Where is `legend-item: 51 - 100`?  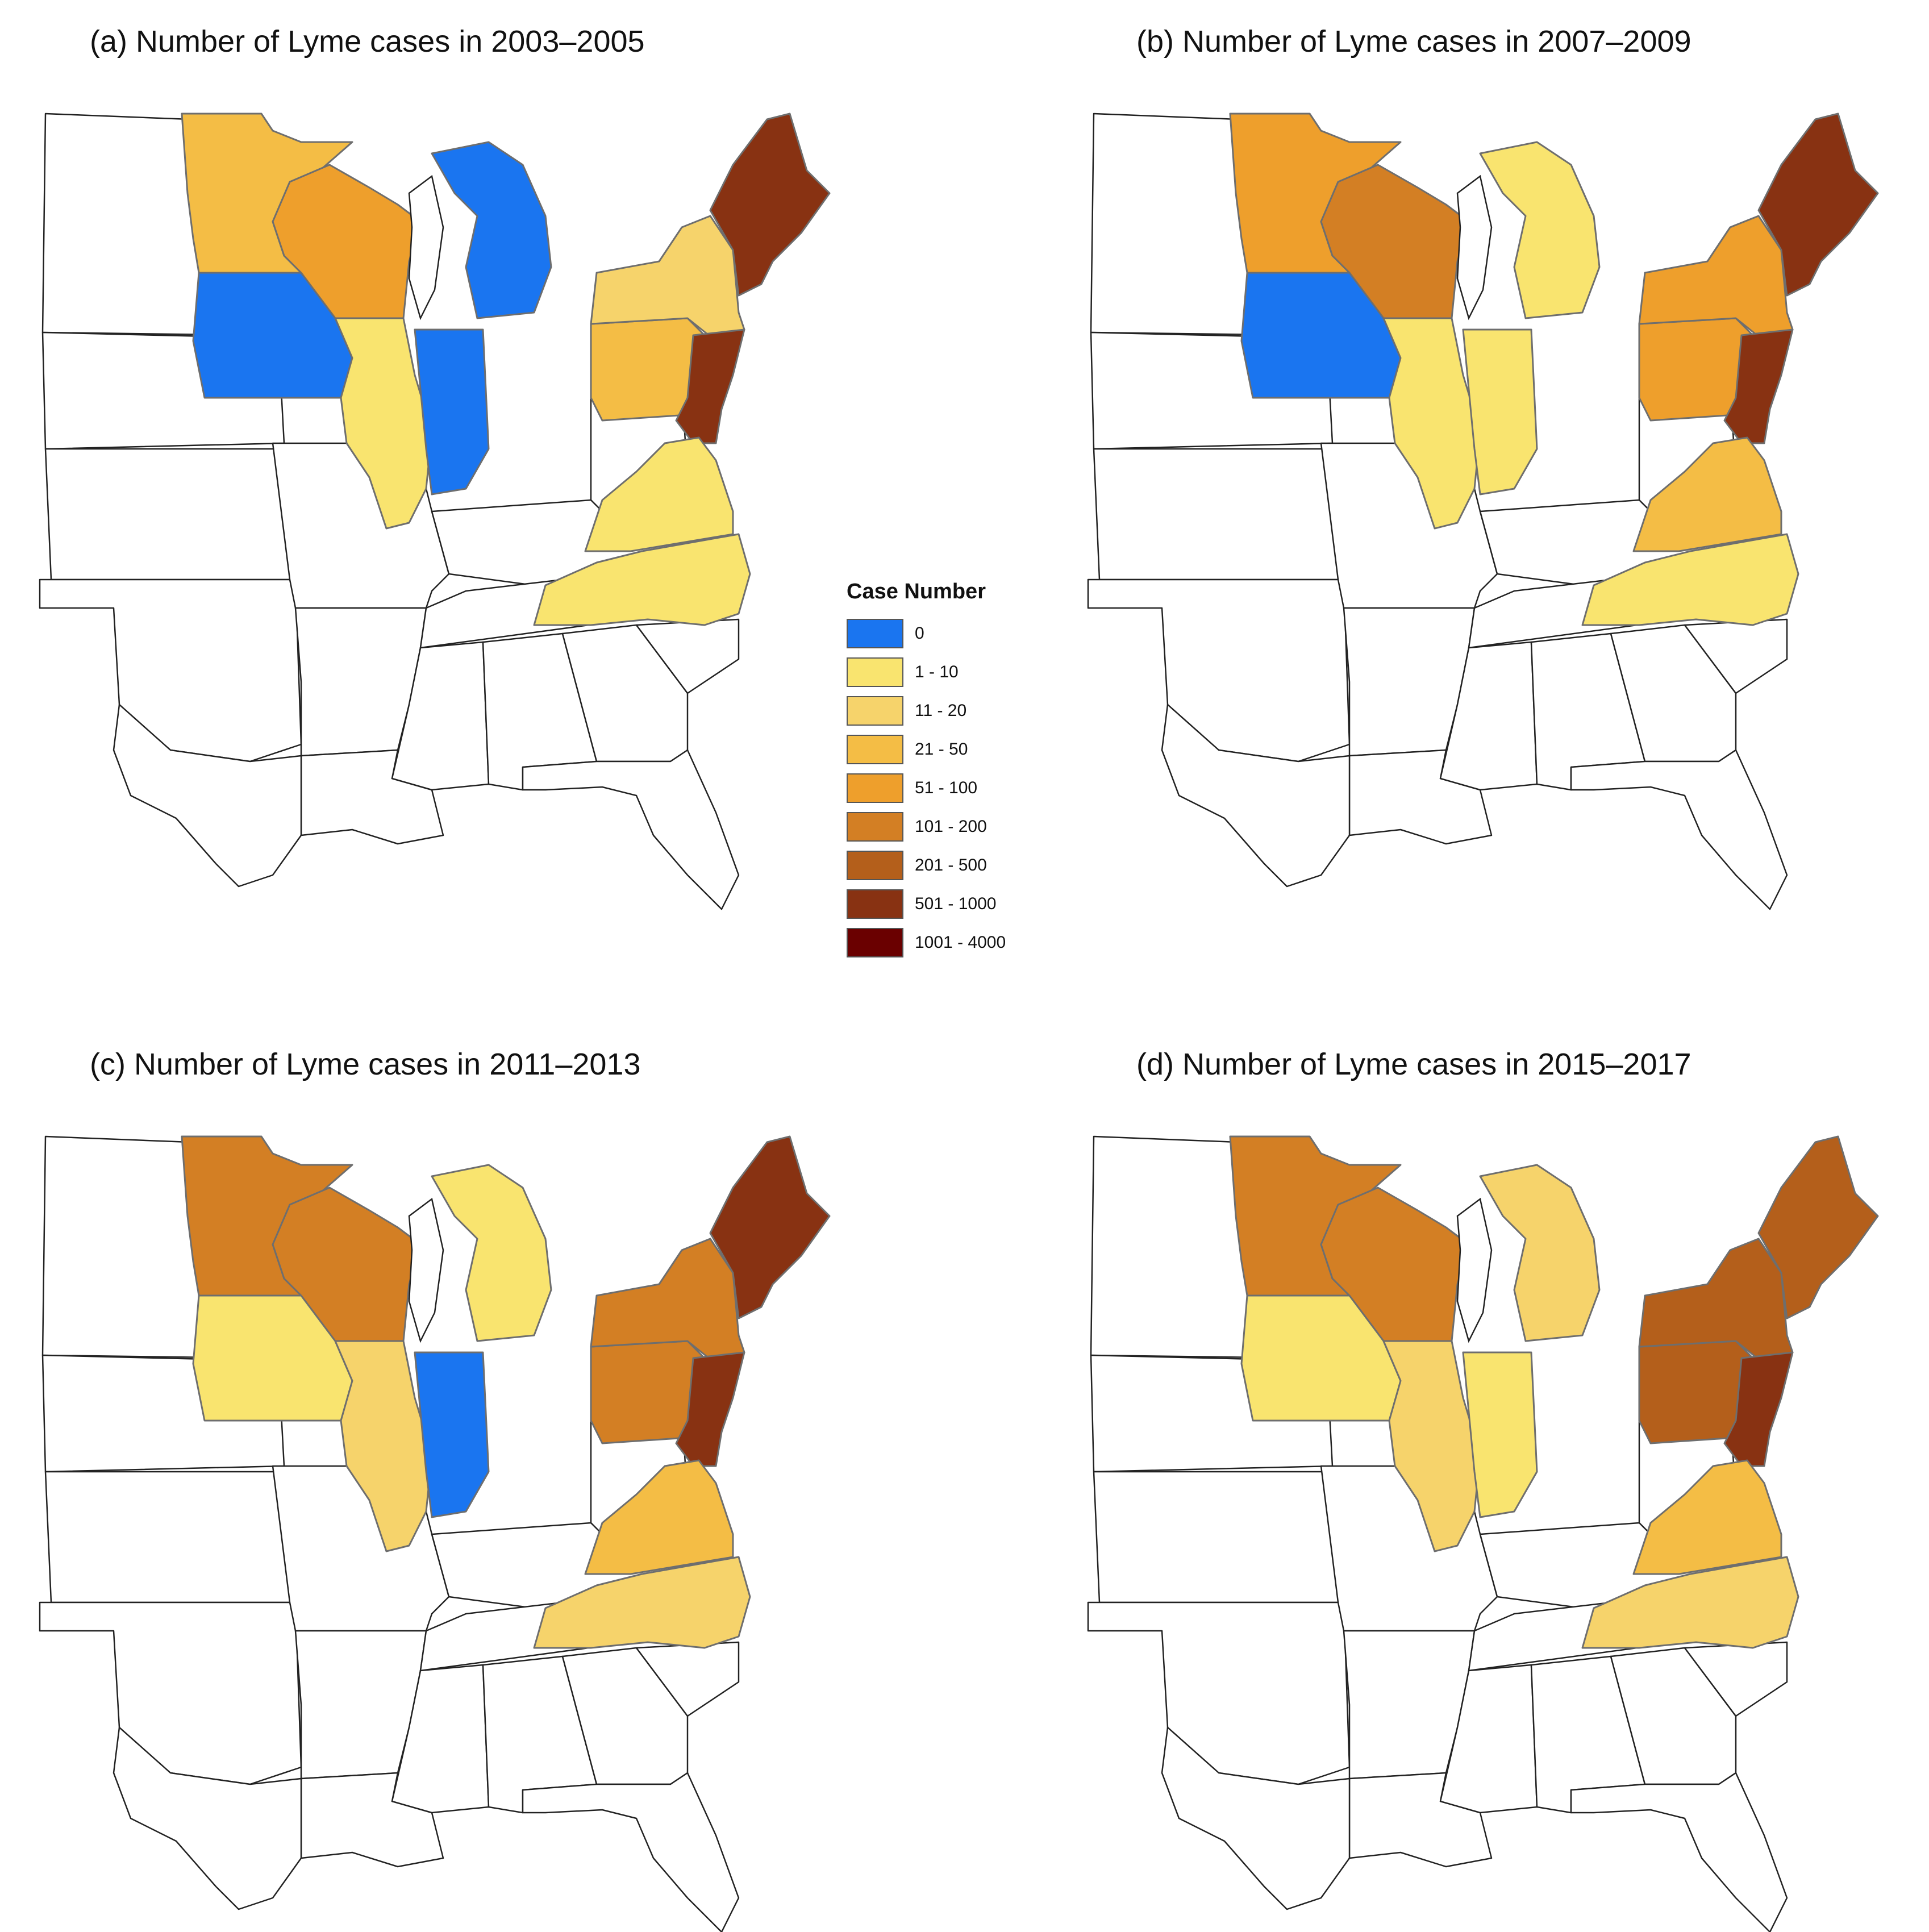 legend-item: 51 - 100 is located at coordinates (926, 788).